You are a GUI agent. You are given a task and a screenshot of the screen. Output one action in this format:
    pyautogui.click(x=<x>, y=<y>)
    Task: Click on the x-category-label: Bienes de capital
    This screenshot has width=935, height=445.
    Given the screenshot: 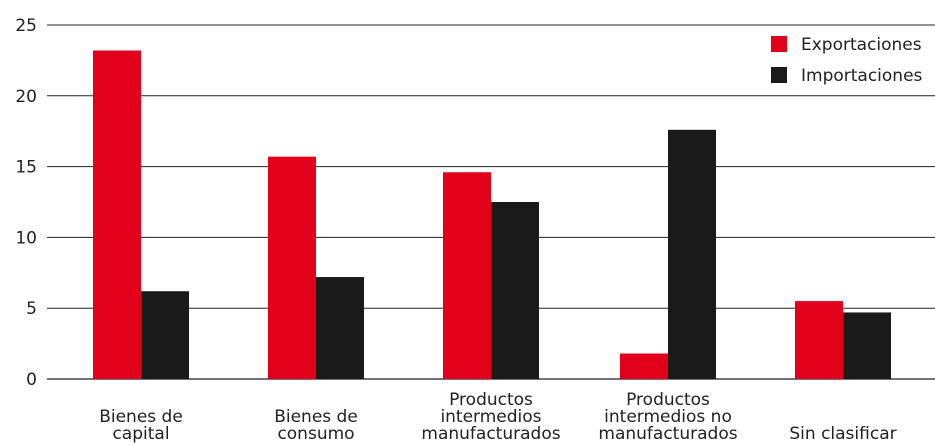 What is the action you would take?
    pyautogui.click(x=141, y=425)
    